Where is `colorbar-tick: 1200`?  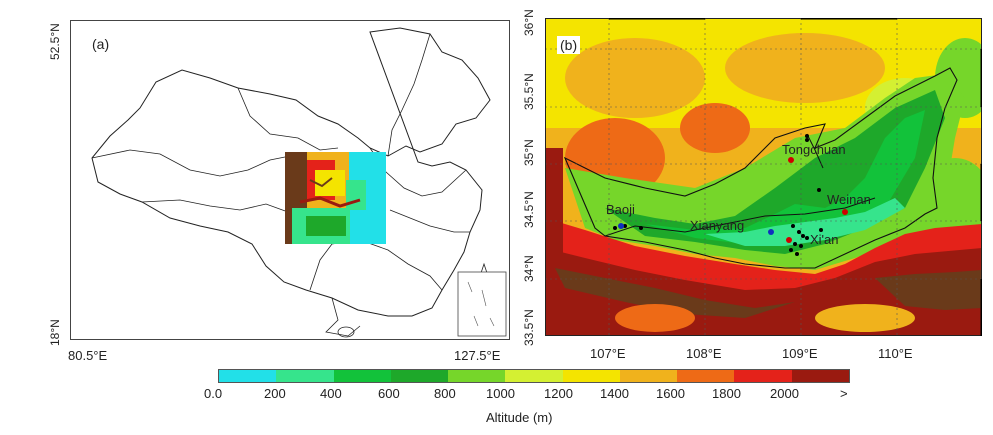
colorbar-tick: 1200 is located at coordinates (558, 393).